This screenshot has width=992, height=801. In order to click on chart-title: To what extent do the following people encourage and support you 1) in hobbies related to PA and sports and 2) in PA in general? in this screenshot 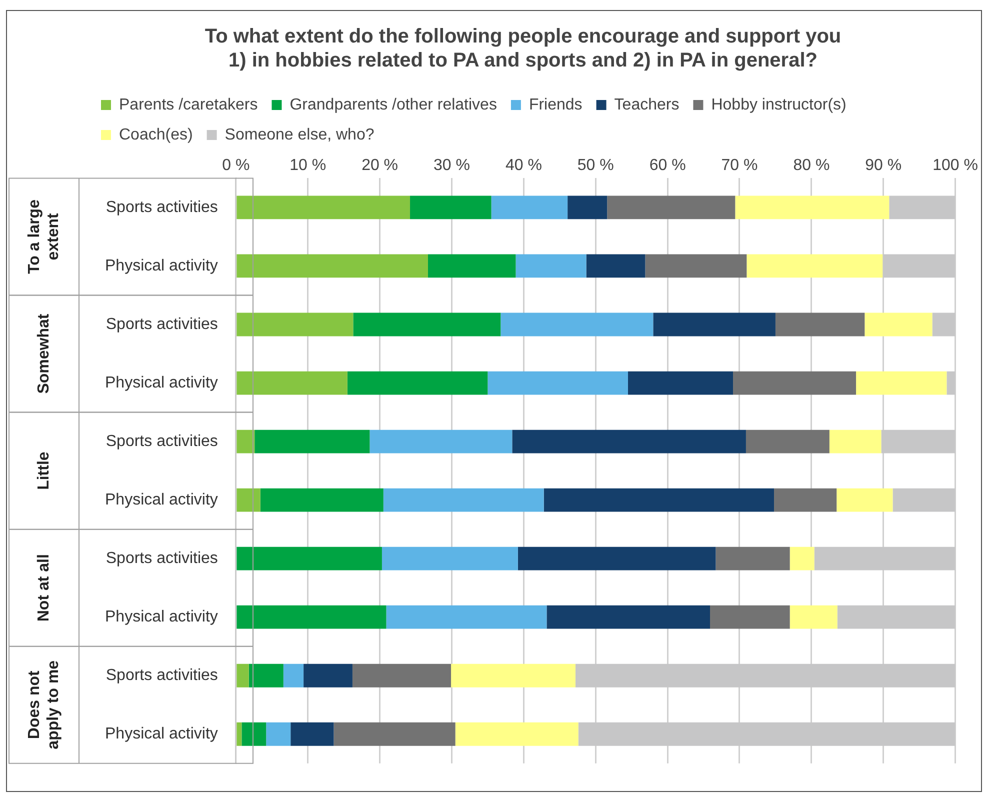, I will do `click(523, 49)`.